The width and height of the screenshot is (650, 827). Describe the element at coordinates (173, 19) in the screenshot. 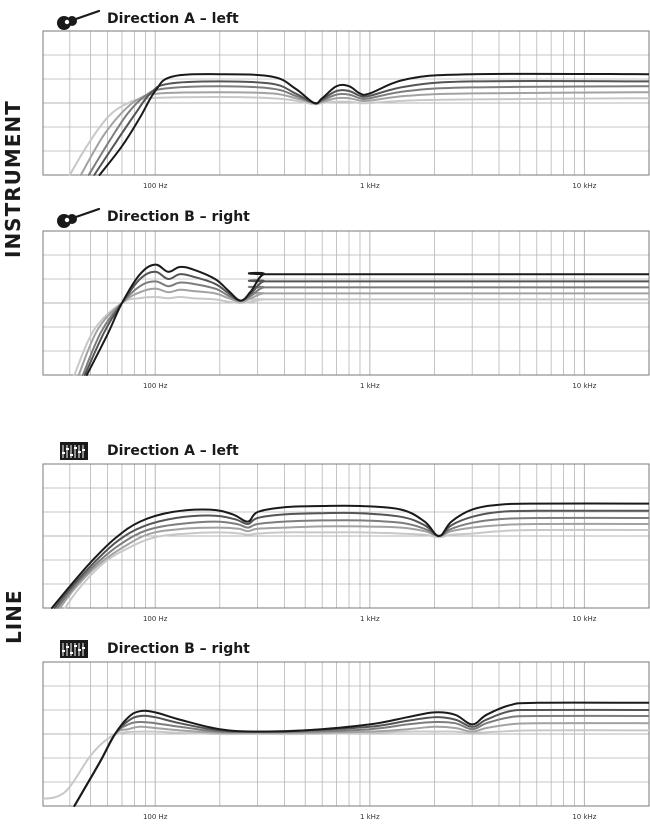

I see `panel-title-instrument-a: Direction A – left` at that location.